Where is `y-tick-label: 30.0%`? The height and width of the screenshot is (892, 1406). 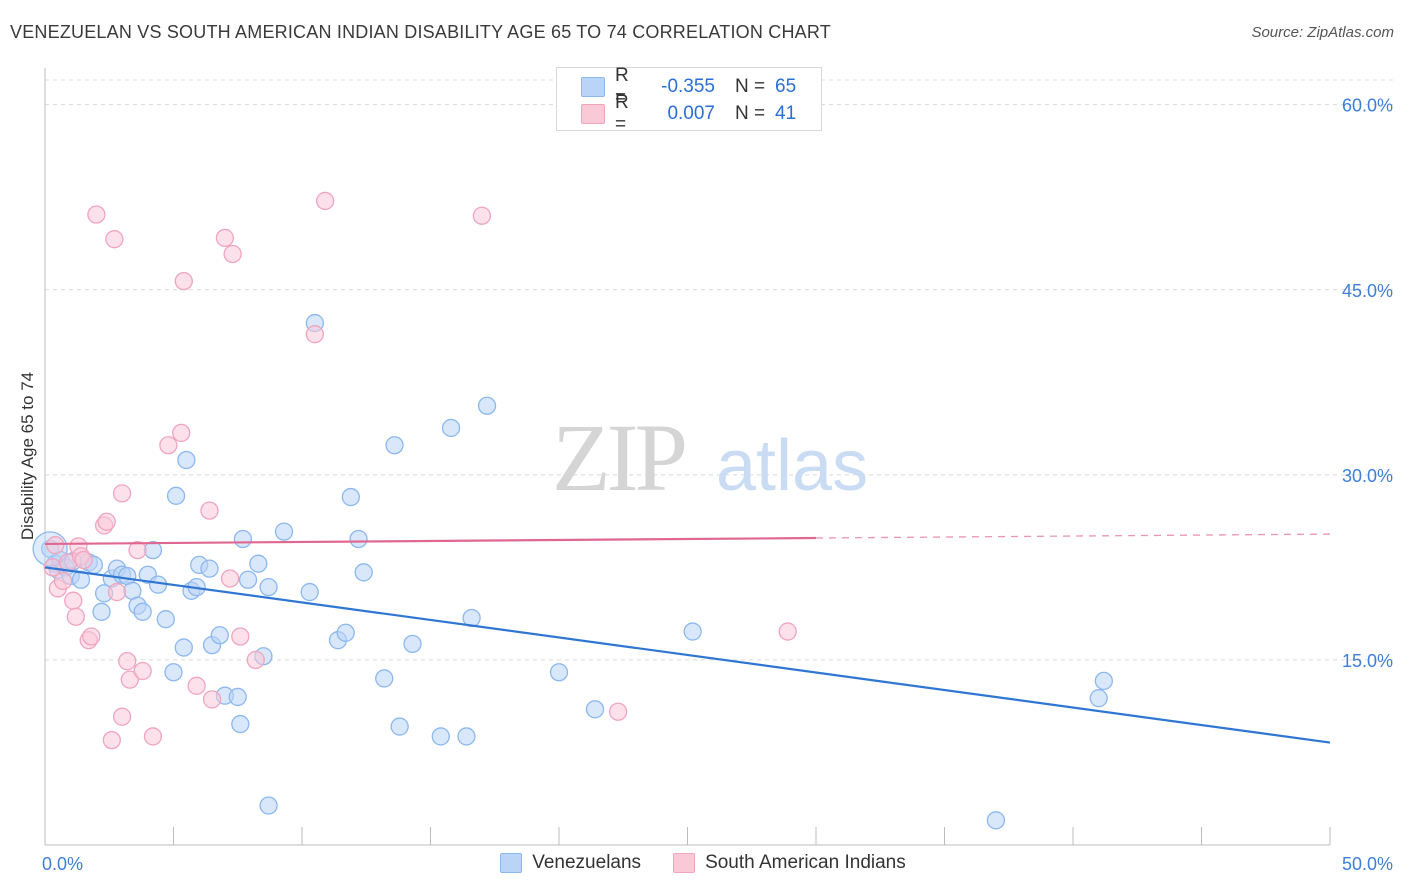 y-tick-label: 30.0% is located at coordinates (1367, 476).